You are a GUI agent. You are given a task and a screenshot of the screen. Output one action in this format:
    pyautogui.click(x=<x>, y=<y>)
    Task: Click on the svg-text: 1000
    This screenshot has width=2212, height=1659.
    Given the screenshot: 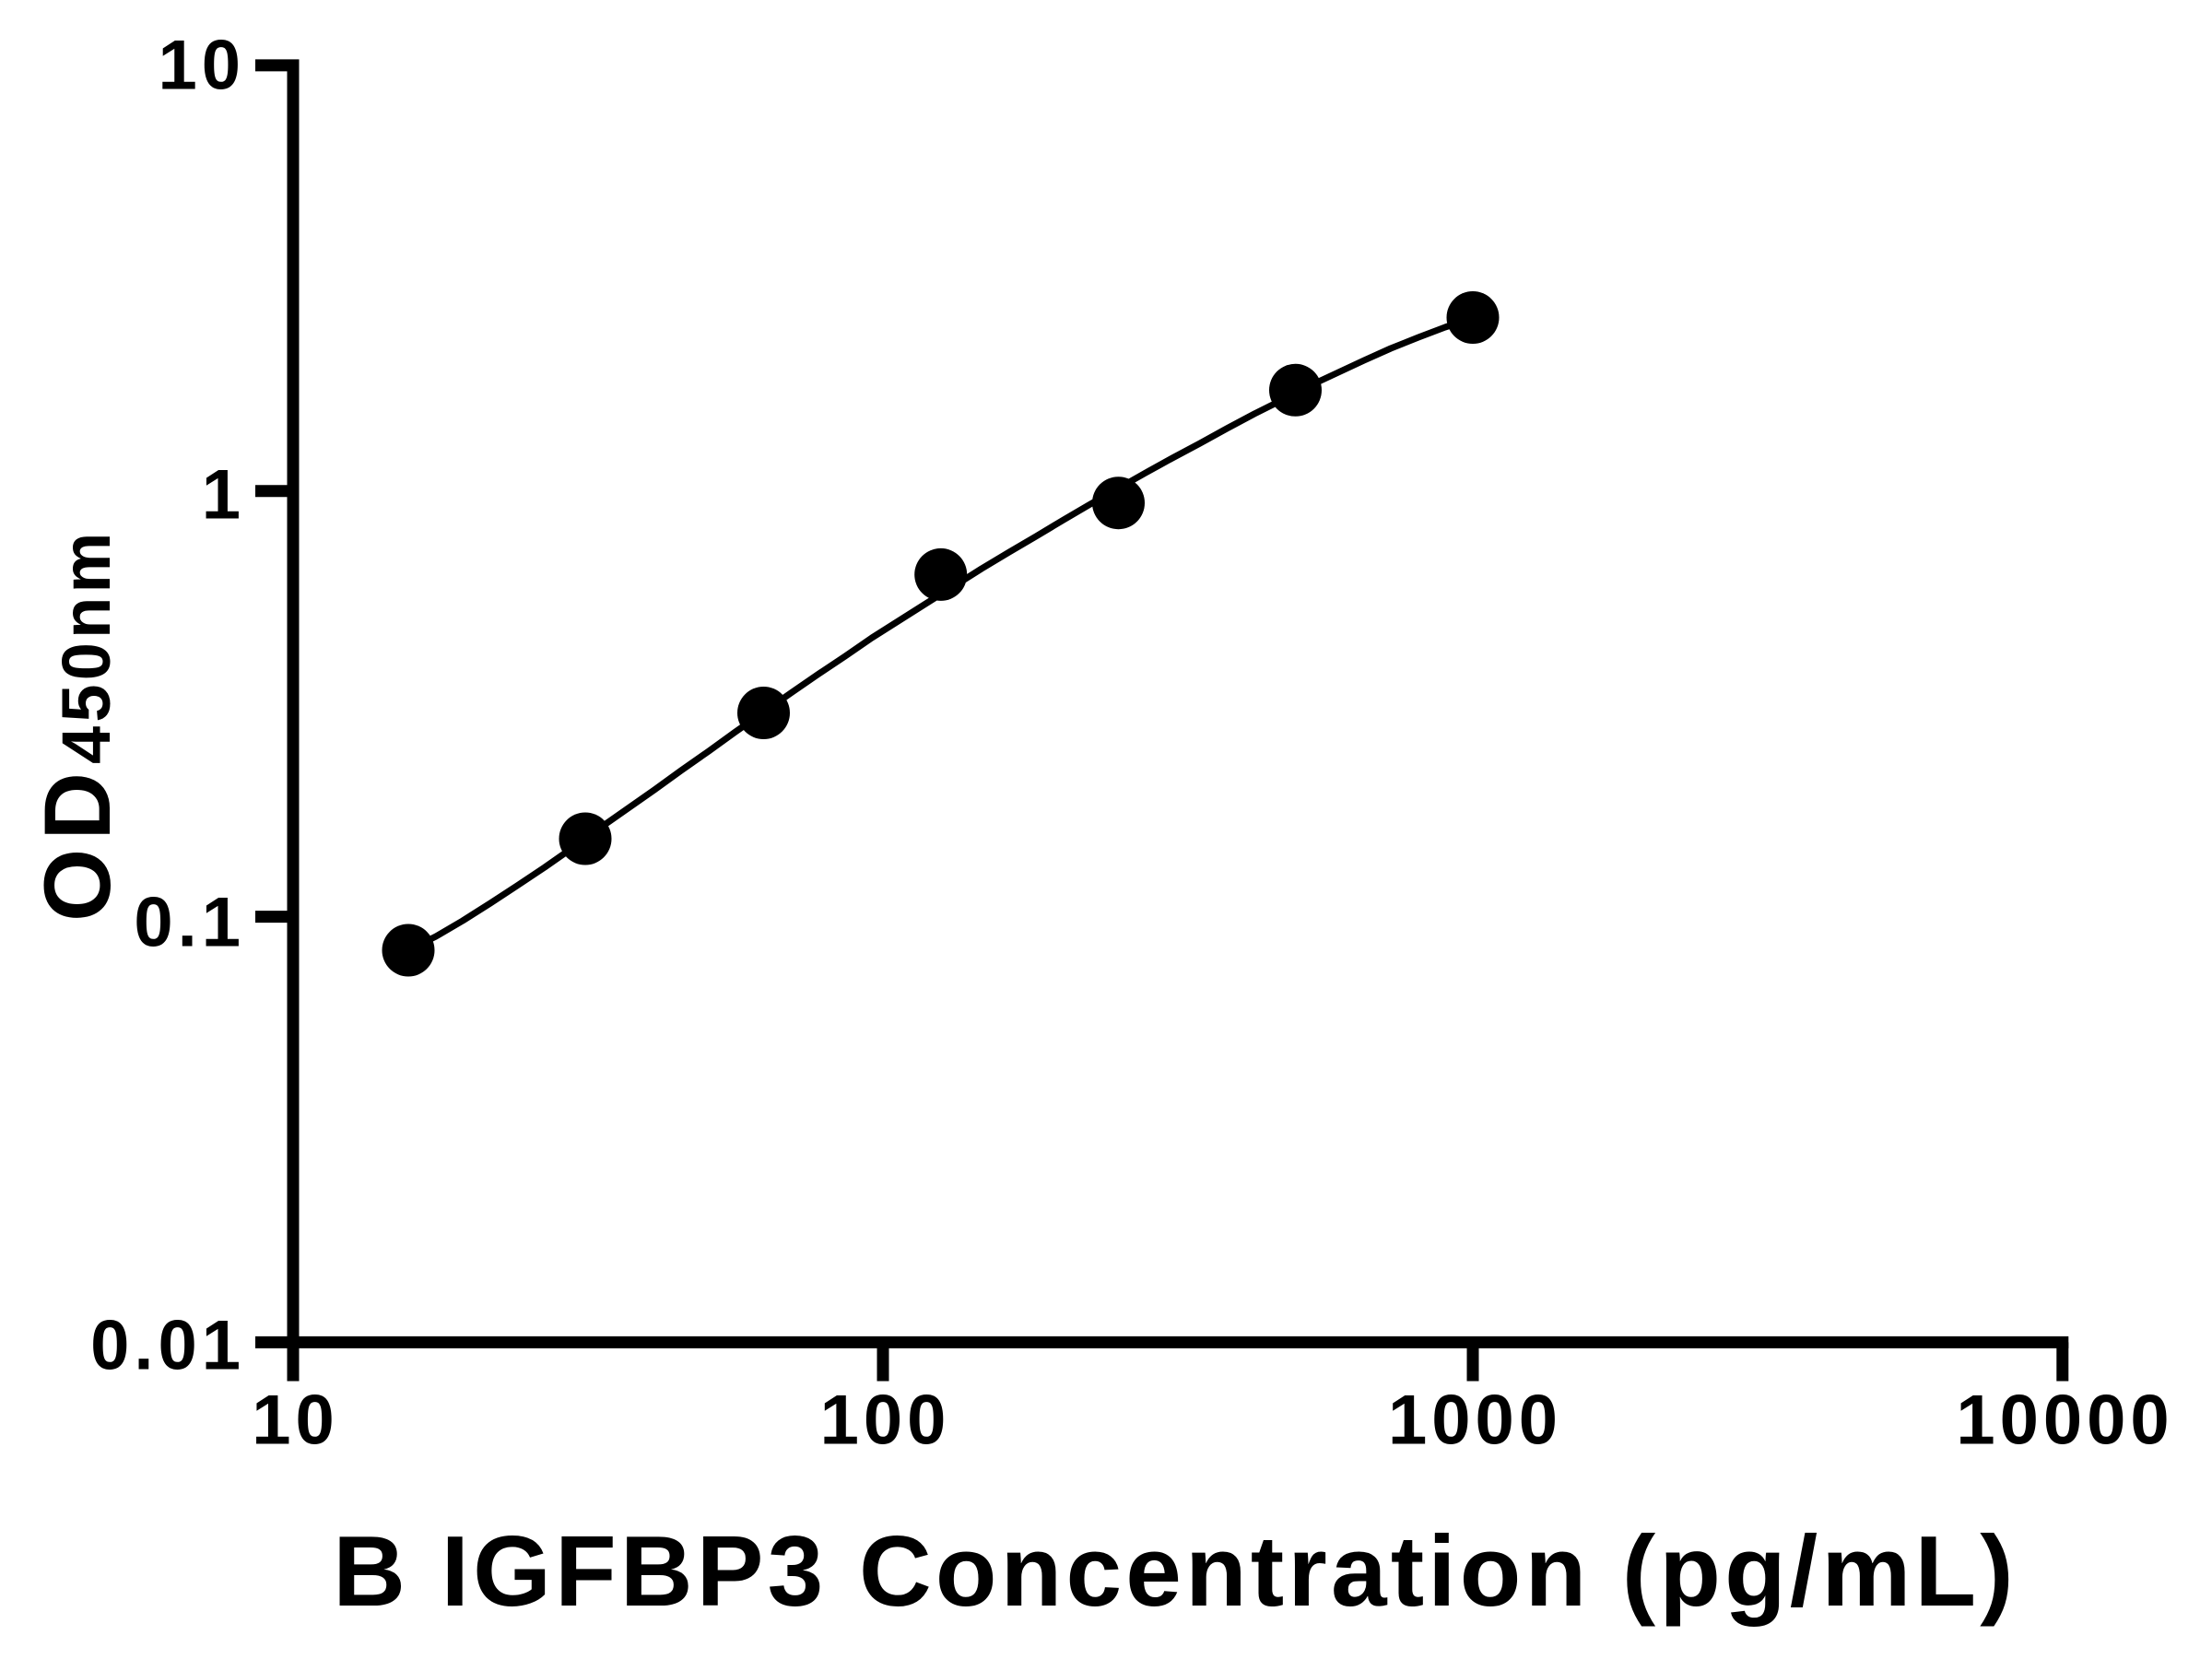 What is the action you would take?
    pyautogui.click(x=1475, y=1421)
    